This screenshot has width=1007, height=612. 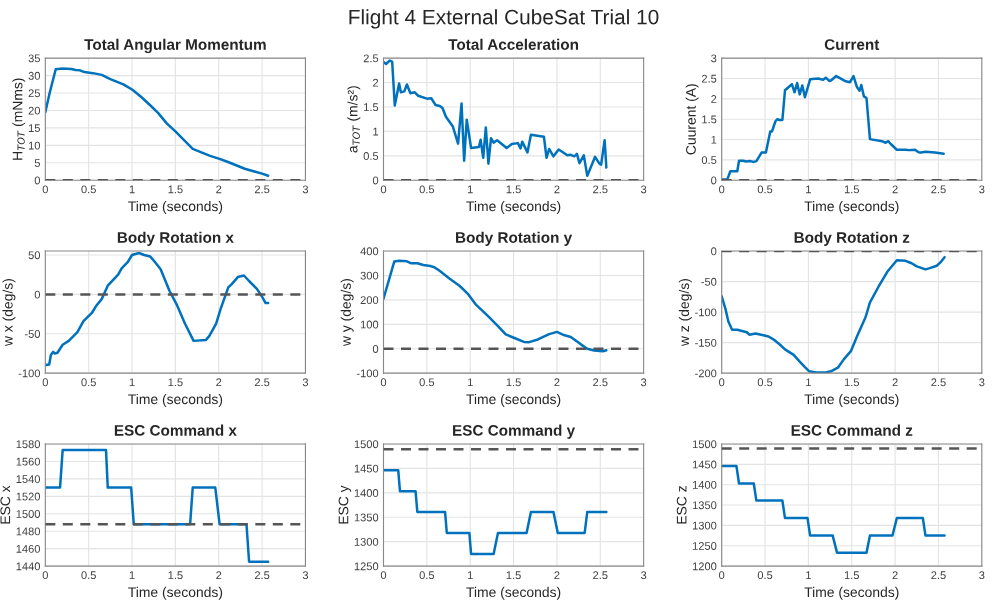 I want to click on chart-title: Body Rotation y, so click(x=514, y=238).